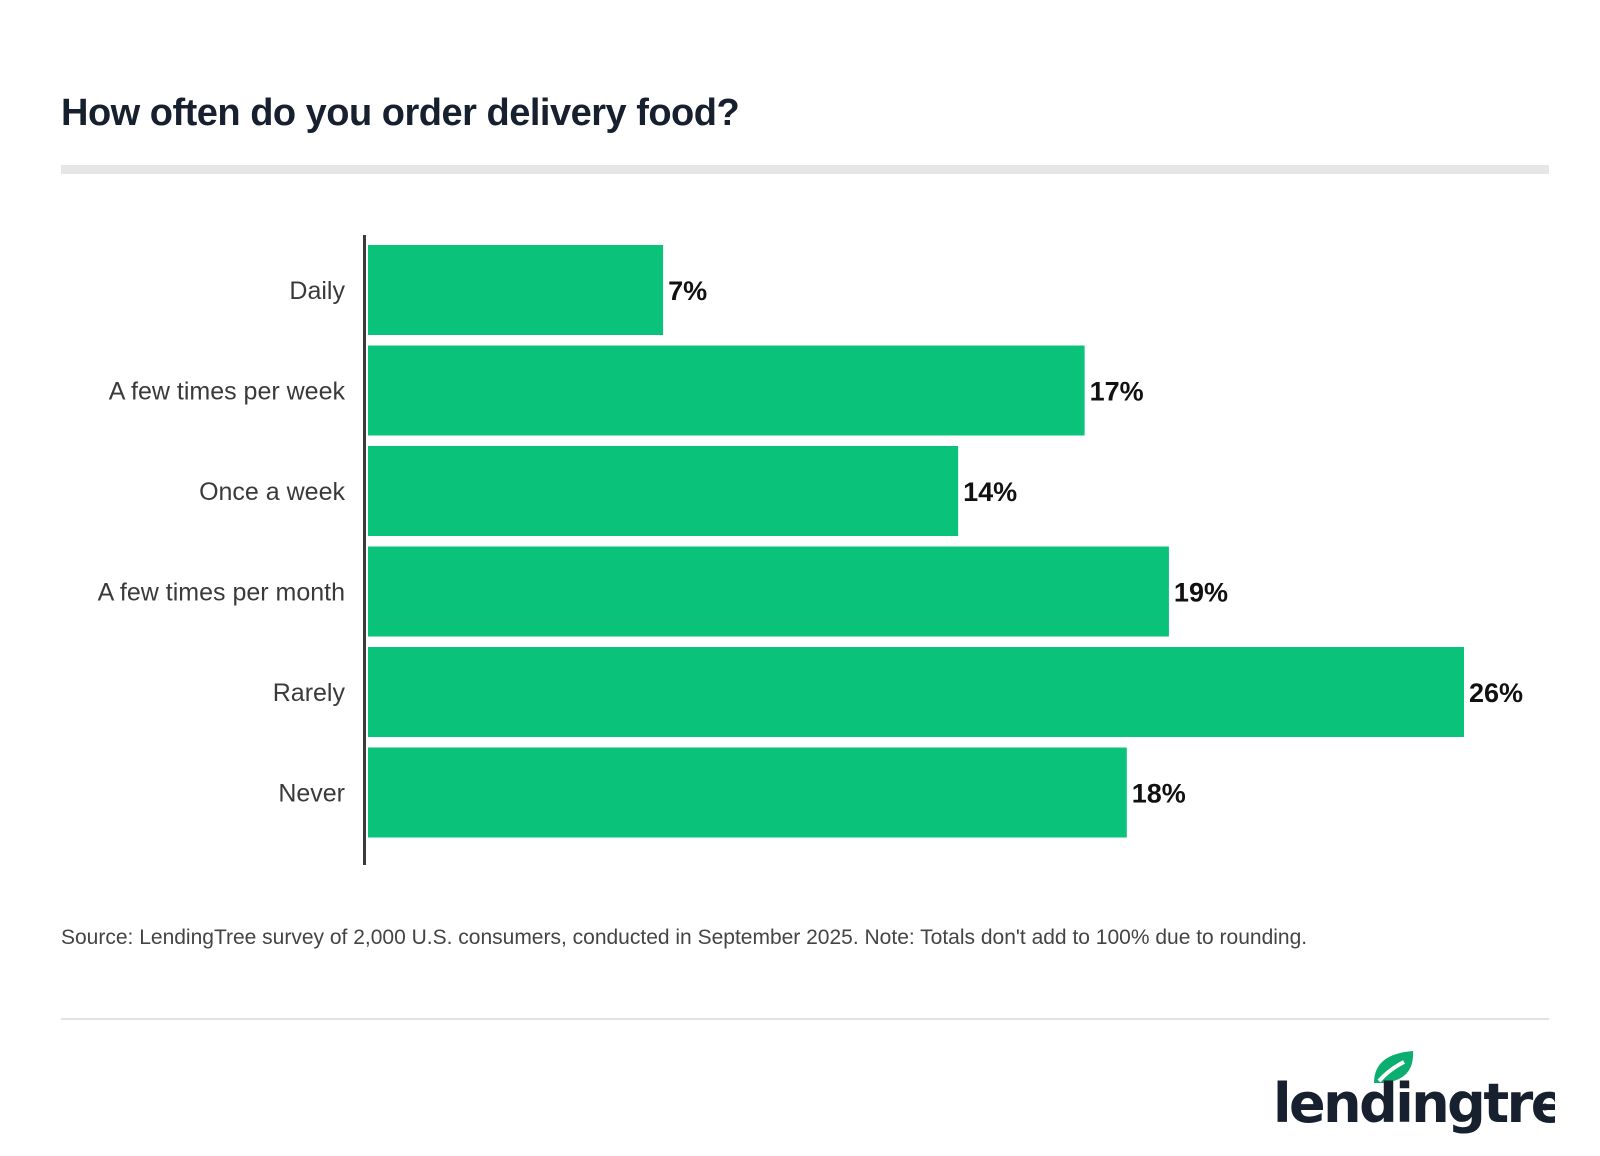  I want to click on svg-text: lendingtree, so click(1414, 1103).